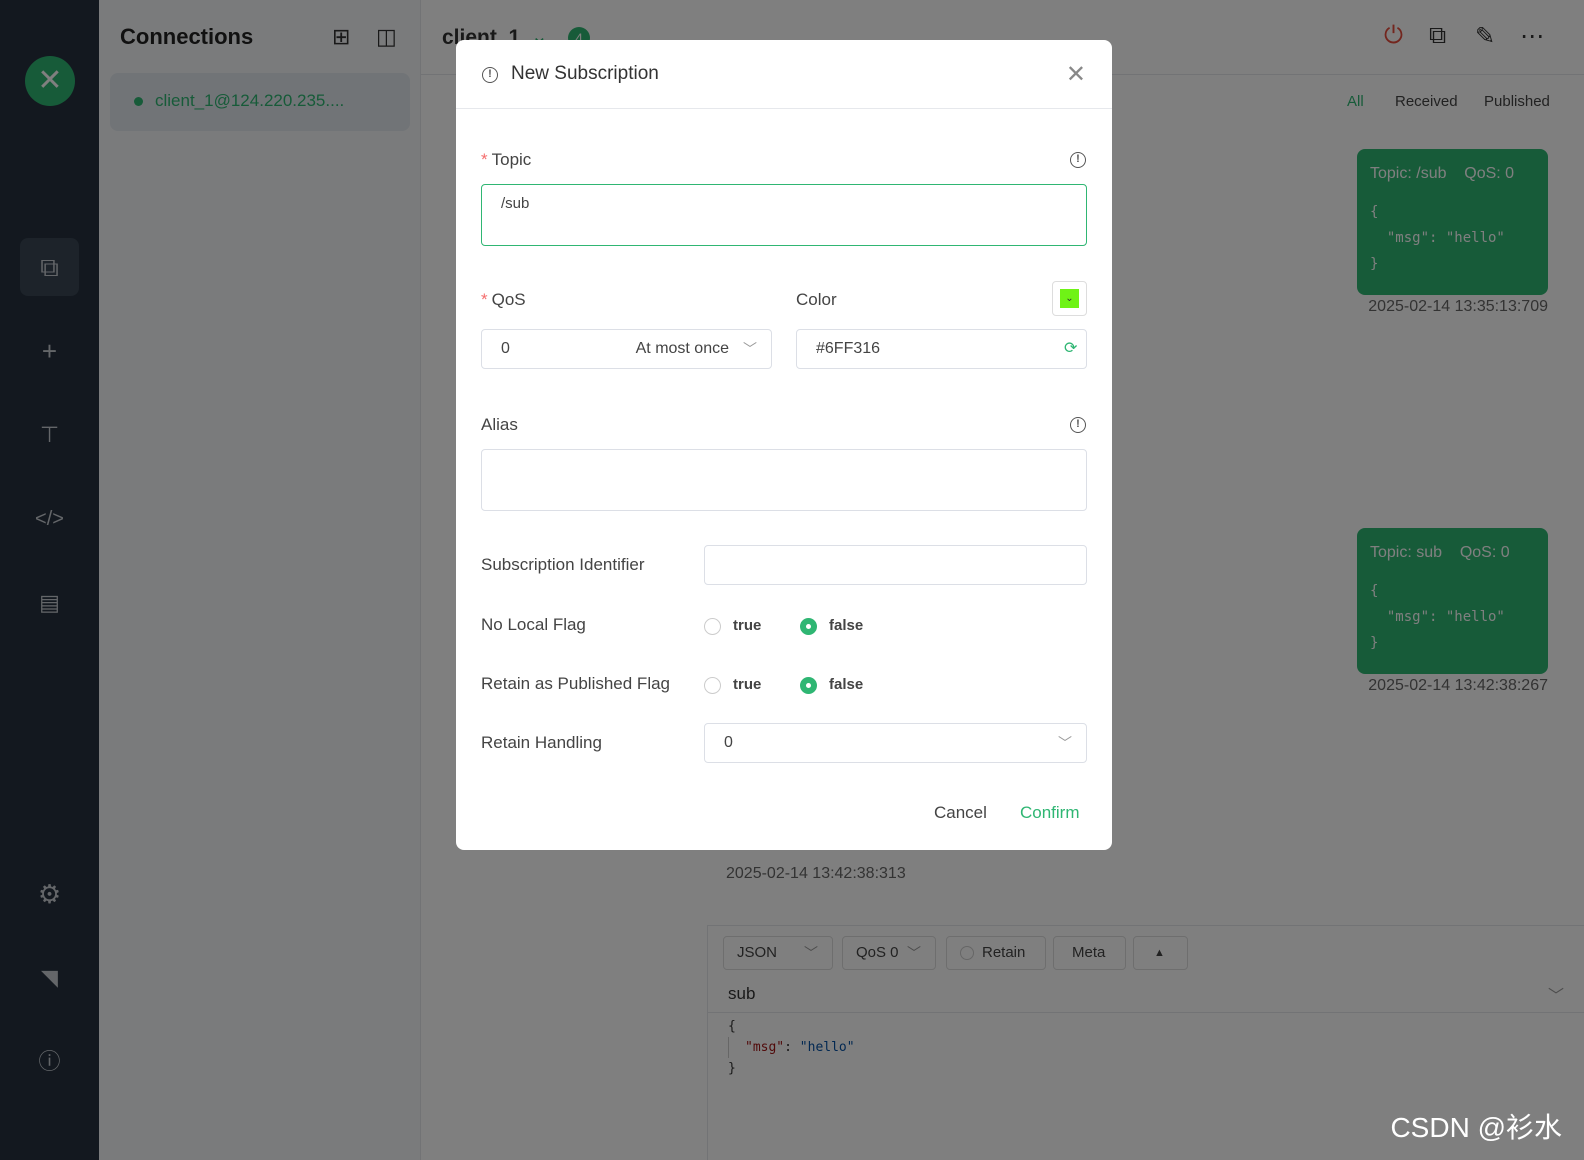 The image size is (1584, 1160). What do you see at coordinates (541, 742) in the screenshot?
I see `retain-handling-label: Retain Handling` at bounding box center [541, 742].